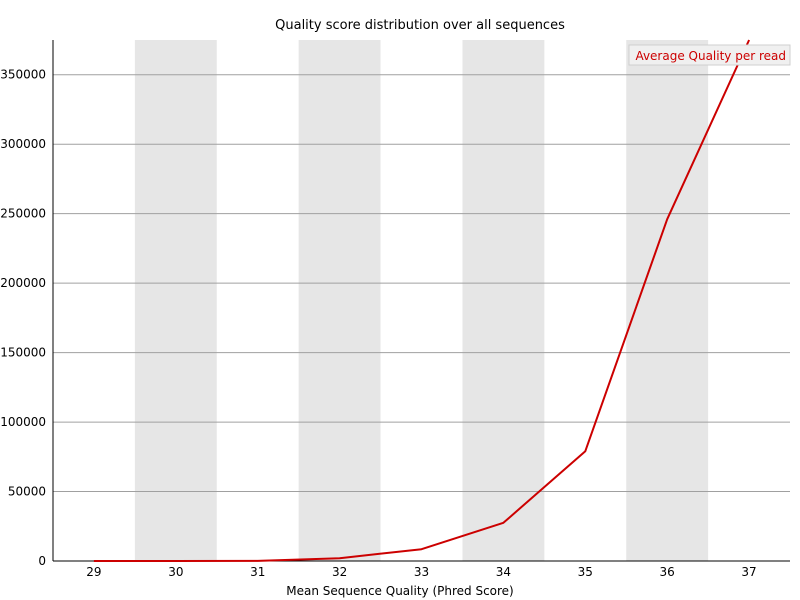 The image size is (800, 600). What do you see at coordinates (257, 572) in the screenshot?
I see `x-tick-label: 31` at bounding box center [257, 572].